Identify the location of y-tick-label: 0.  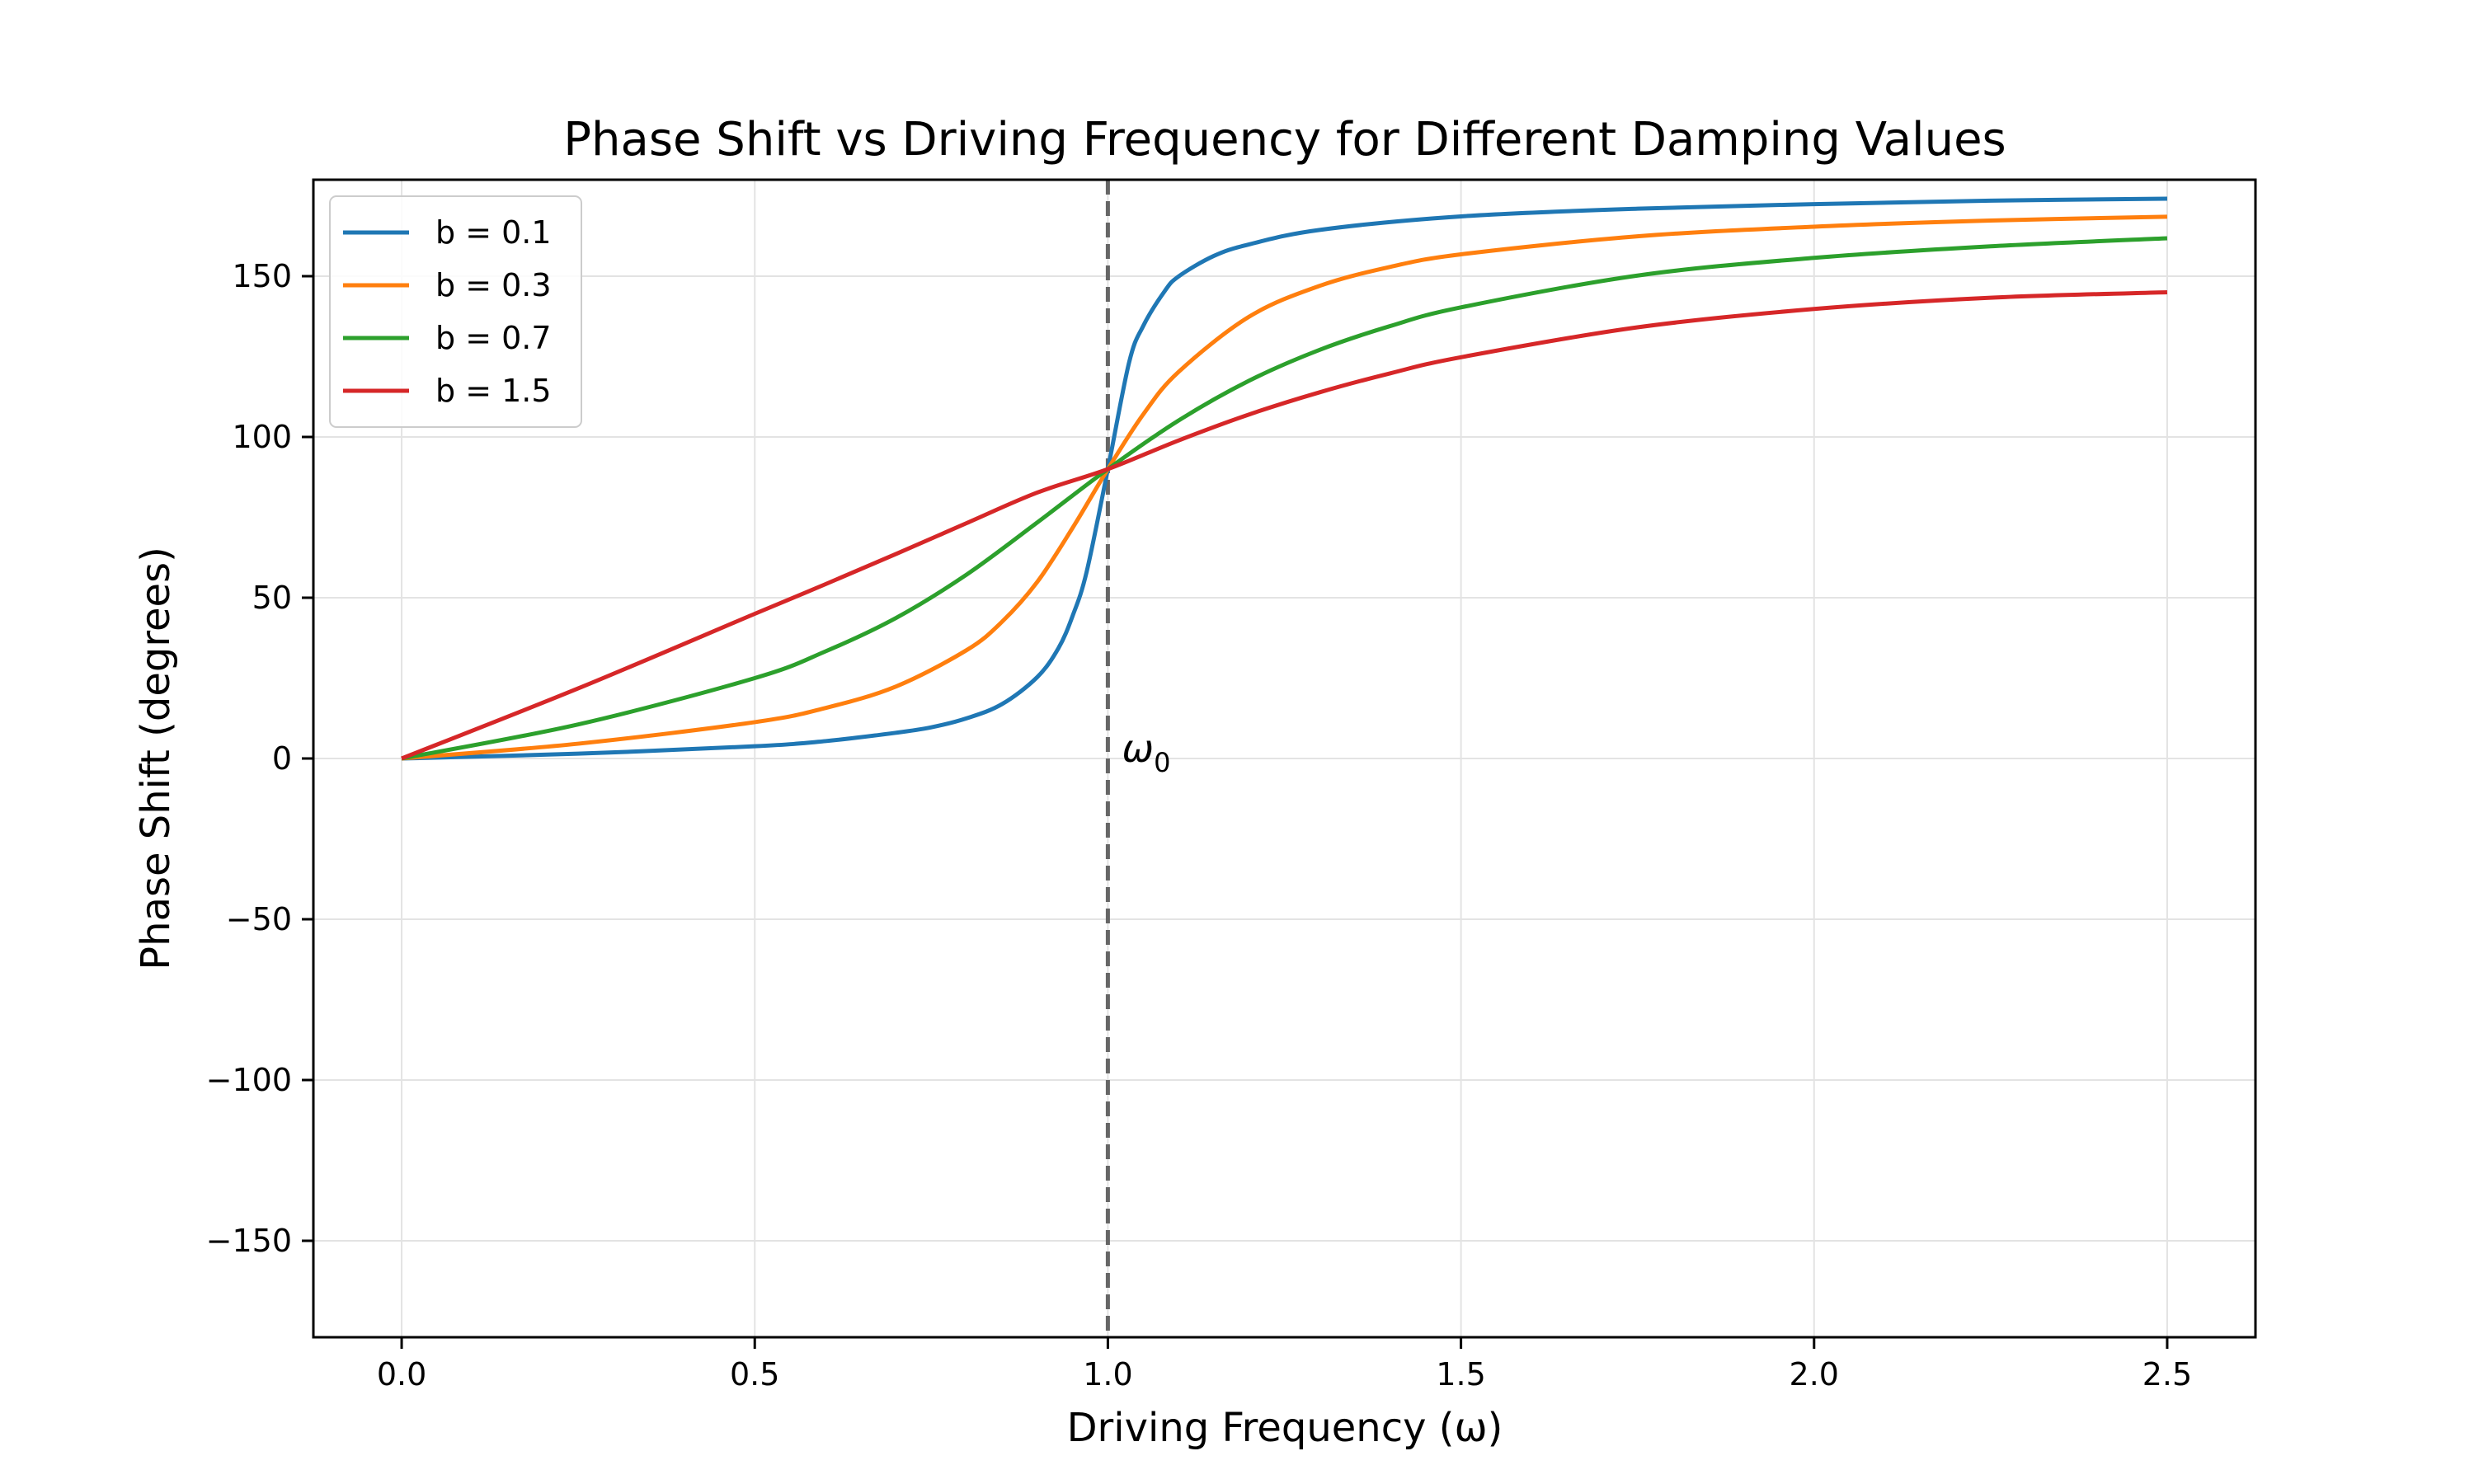
(282, 758).